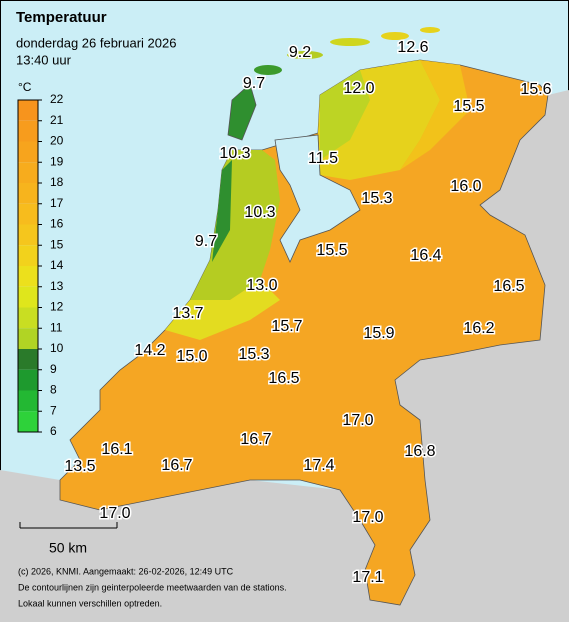 The image size is (569, 622). I want to click on legend-label: 8, so click(53, 390).